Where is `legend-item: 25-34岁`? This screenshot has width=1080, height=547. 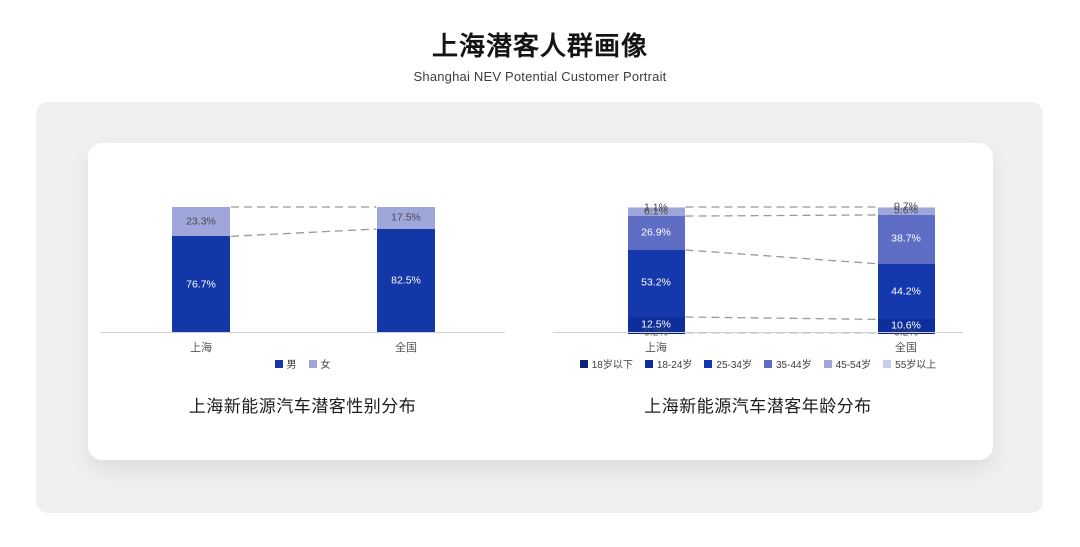
legend-item: 25-34岁 is located at coordinates (728, 363).